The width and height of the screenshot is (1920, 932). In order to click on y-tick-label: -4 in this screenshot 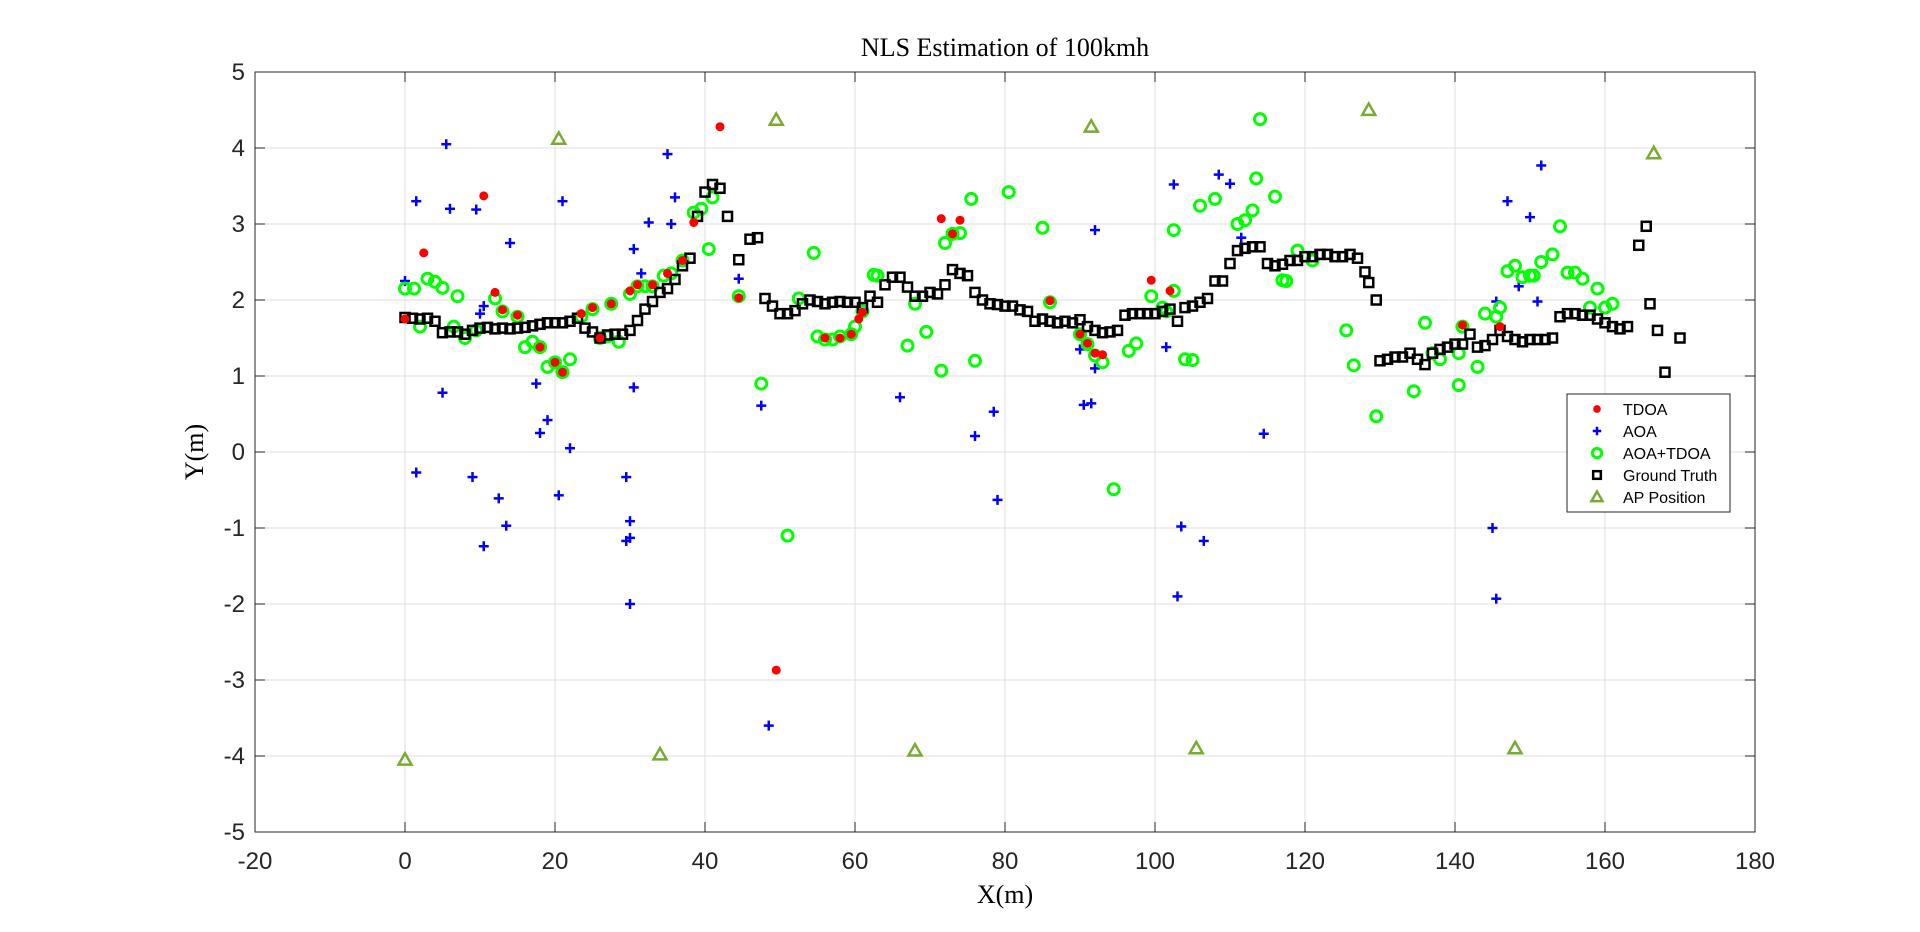, I will do `click(234, 756)`.